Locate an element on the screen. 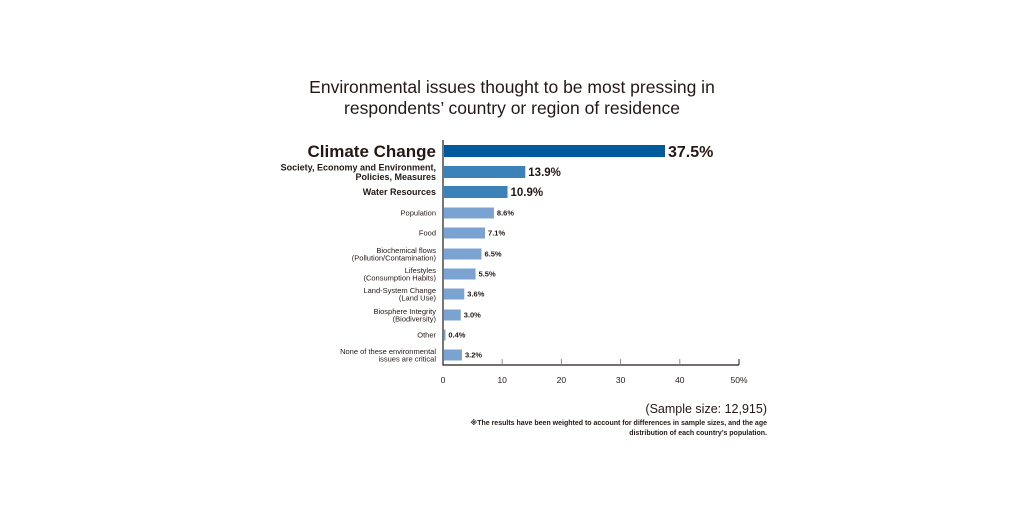 Image resolution: width=1024 pixels, height=512 pixels. value-label-9: 0.4% is located at coordinates (456, 335).